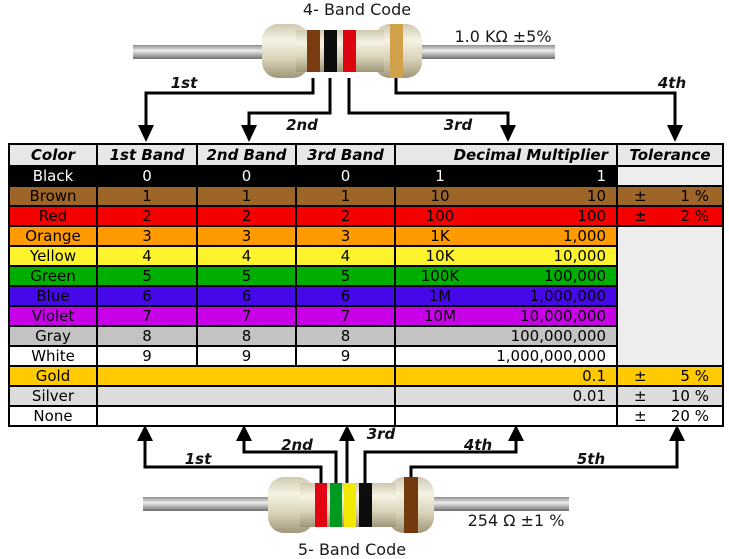 Image resolution: width=729 pixels, height=559 pixels. I want to click on arrow-1st-head, so click(146, 133).